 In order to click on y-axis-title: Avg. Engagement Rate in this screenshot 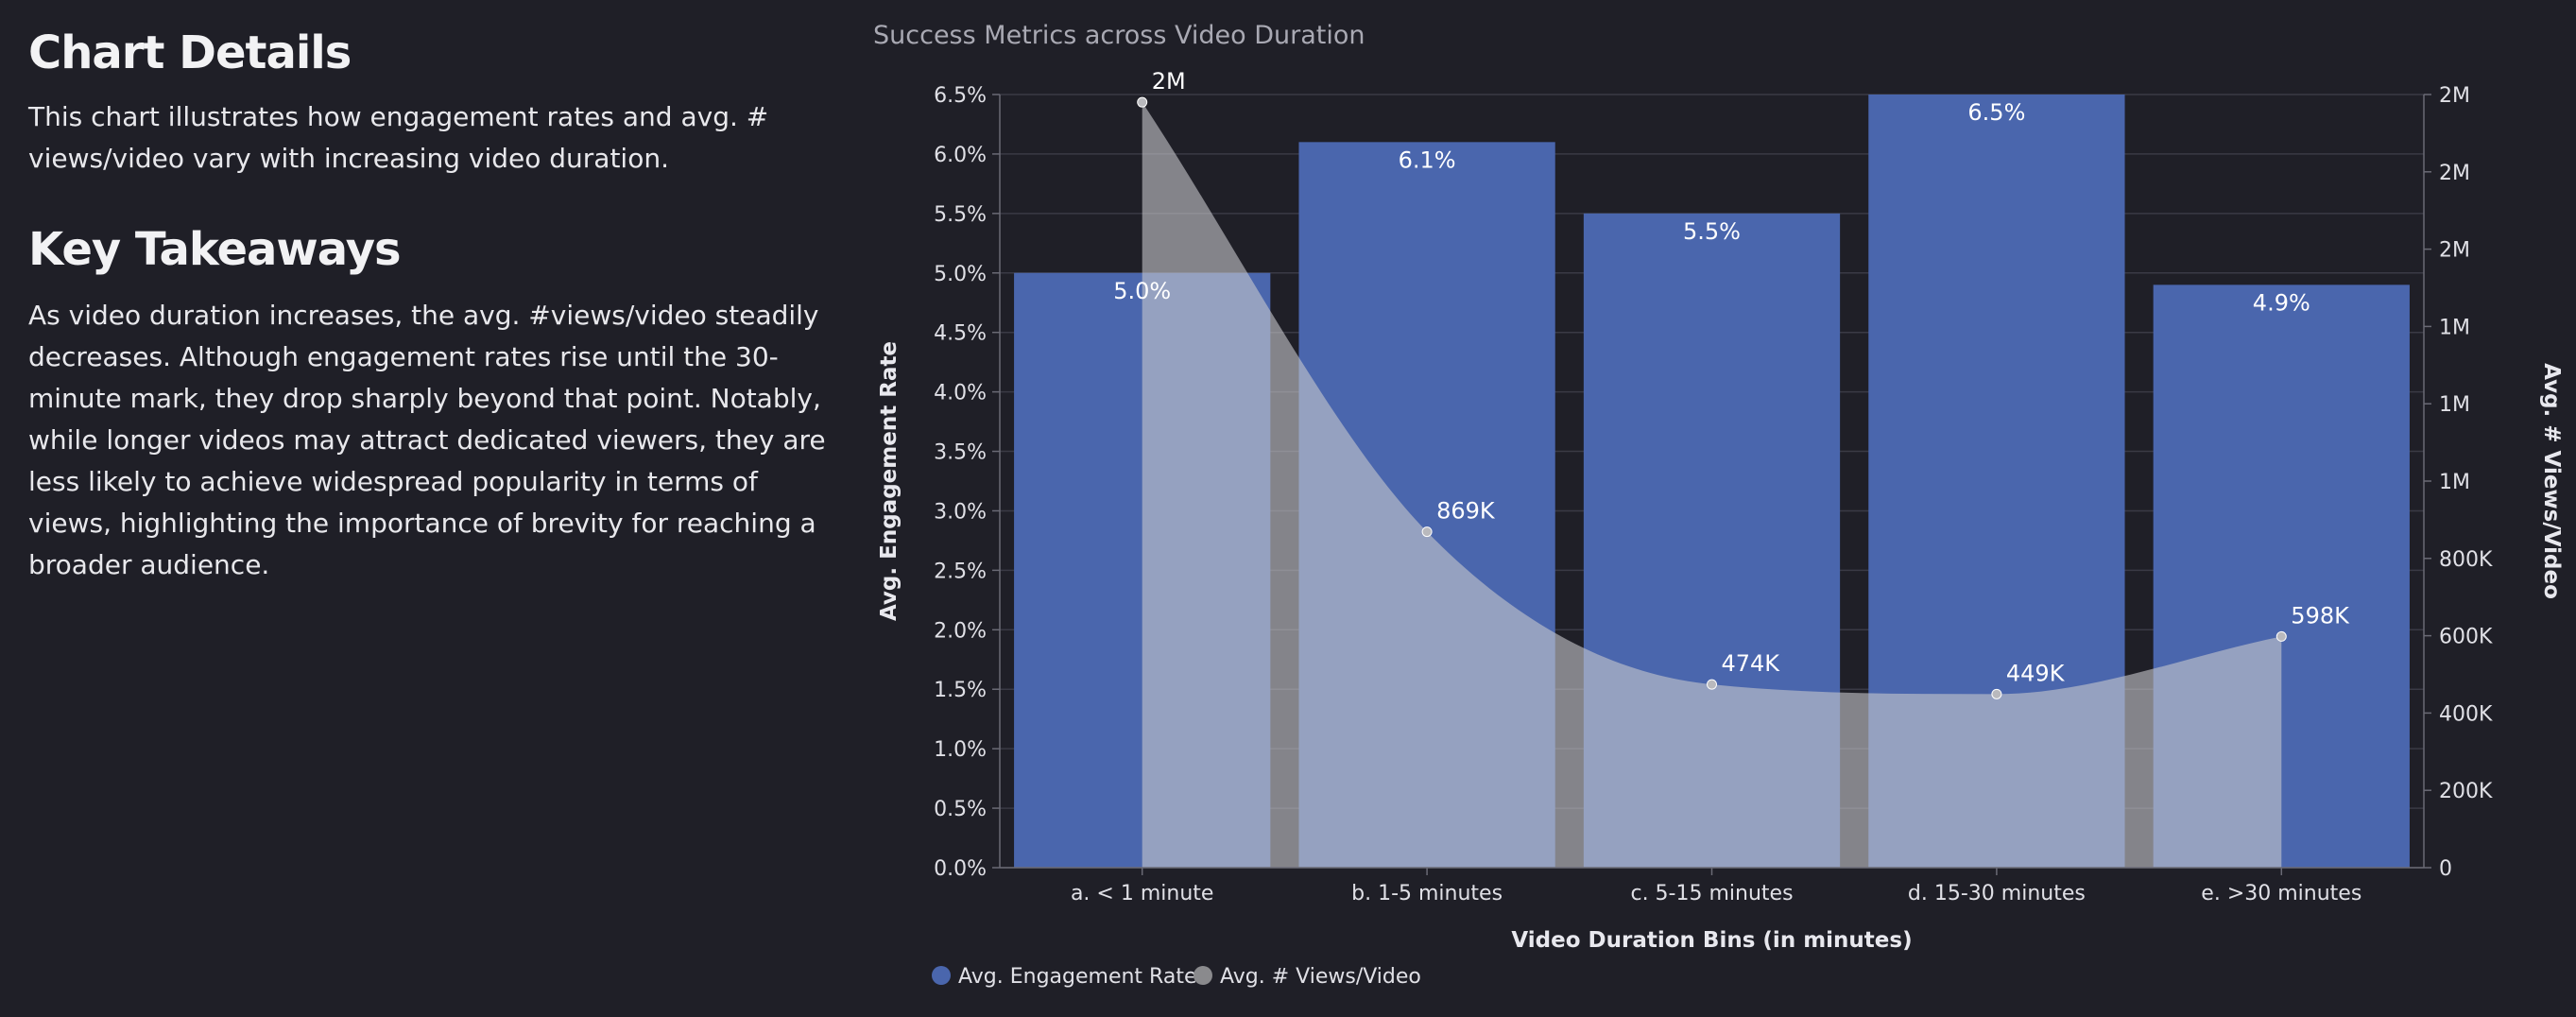, I will do `click(889, 481)`.